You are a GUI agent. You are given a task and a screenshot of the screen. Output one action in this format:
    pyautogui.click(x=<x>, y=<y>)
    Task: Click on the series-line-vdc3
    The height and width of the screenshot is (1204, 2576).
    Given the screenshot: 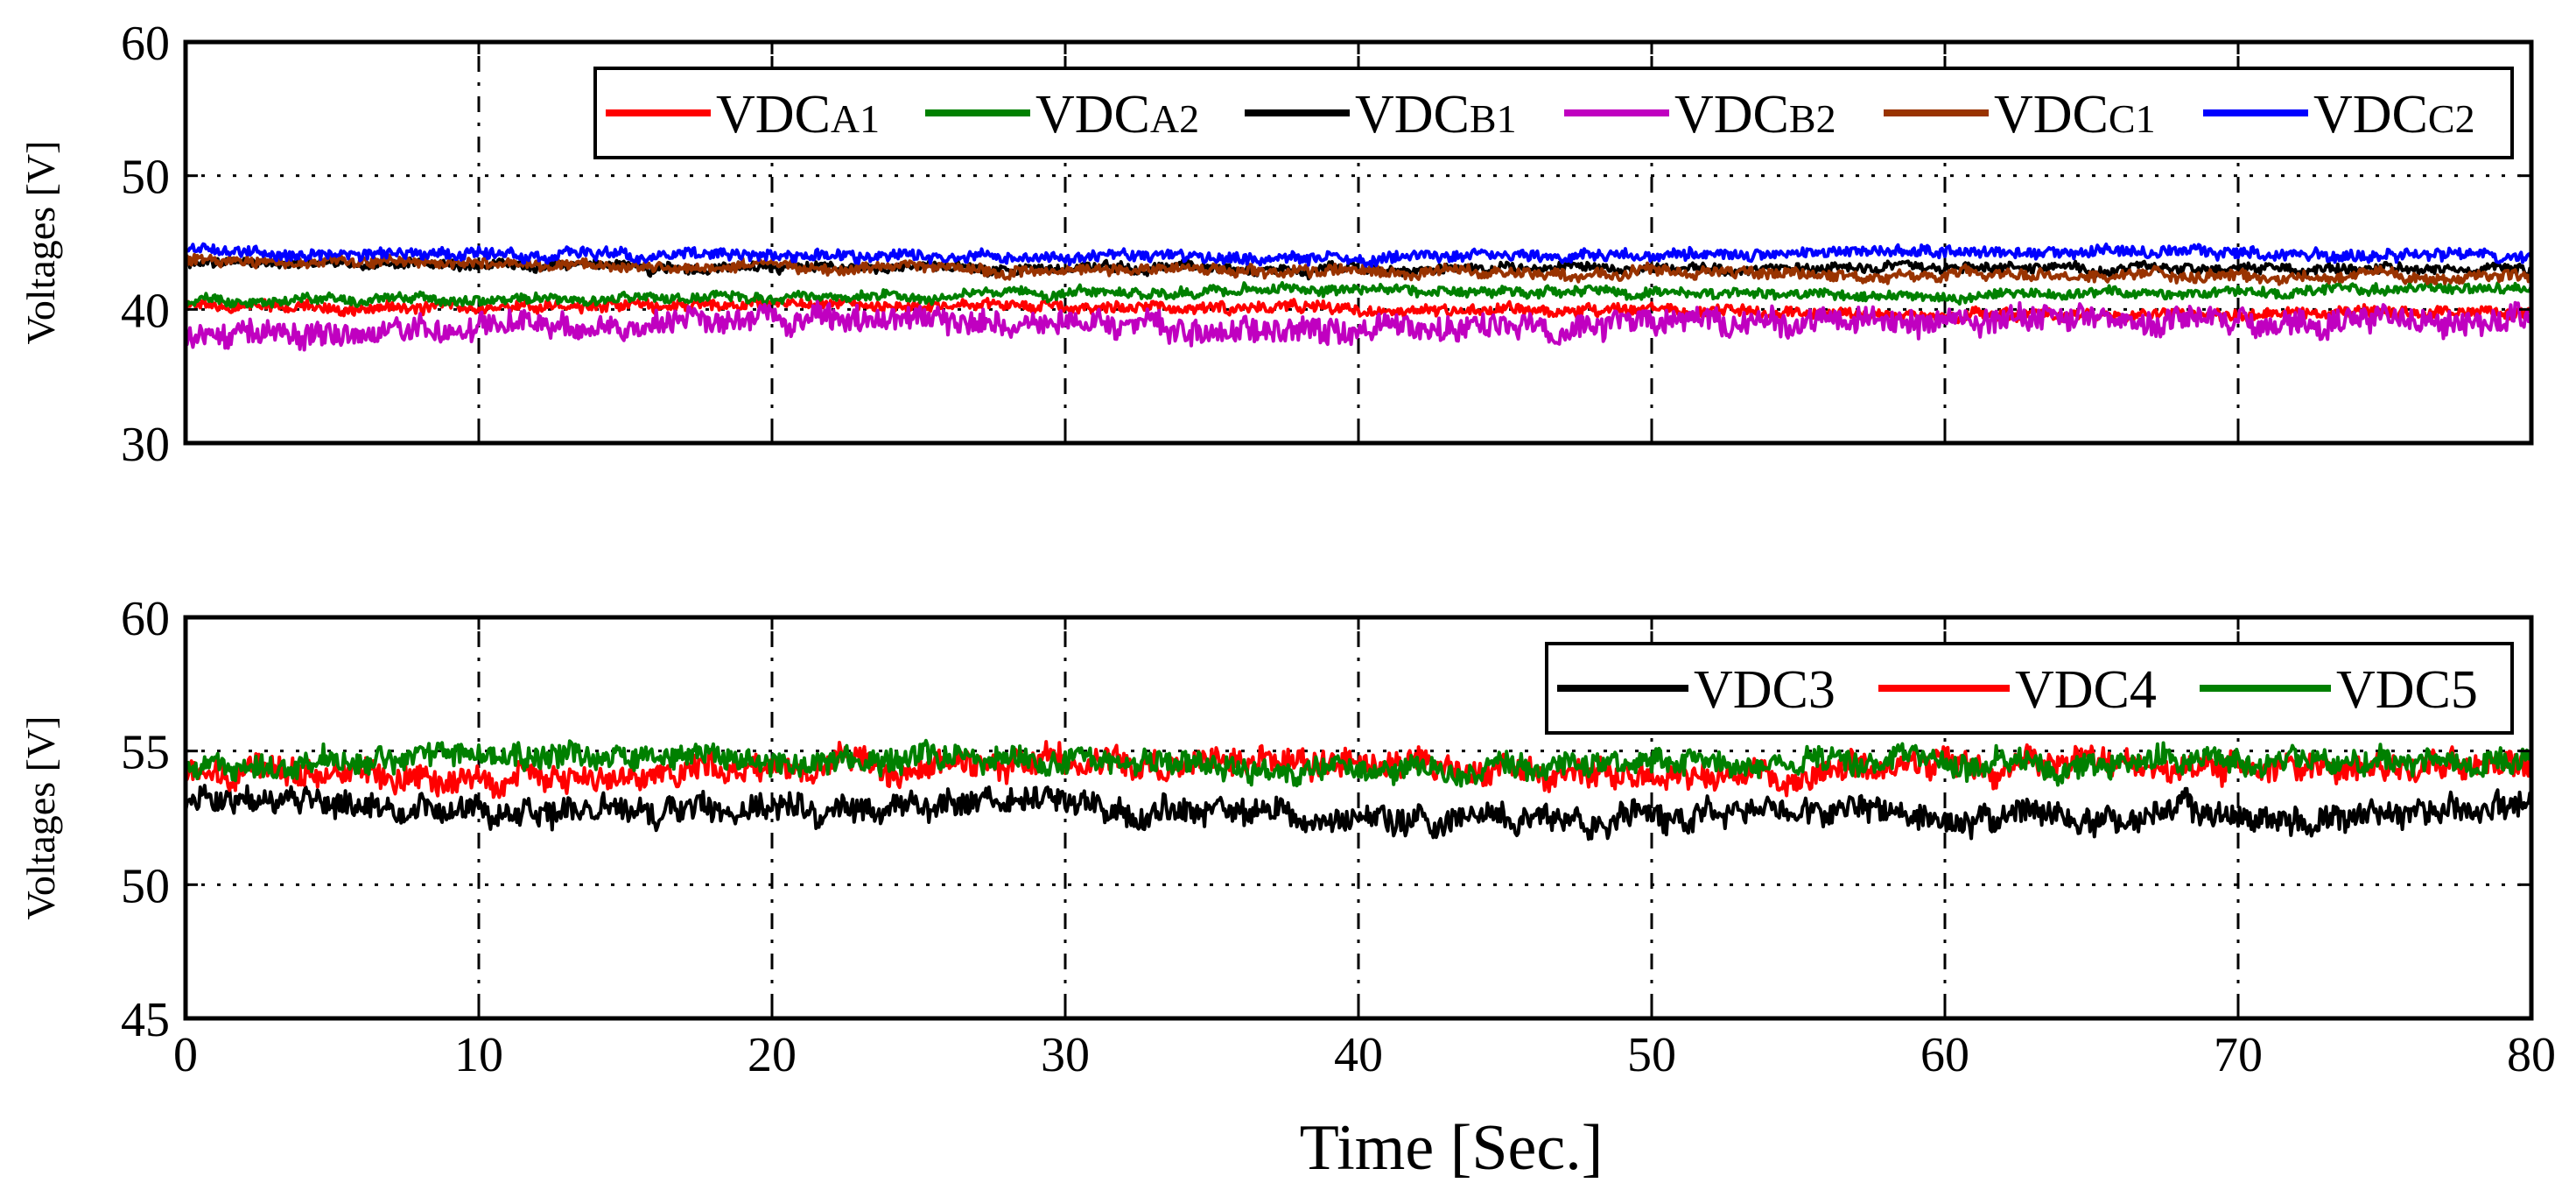 What is the action you would take?
    pyautogui.click(x=1358, y=812)
    